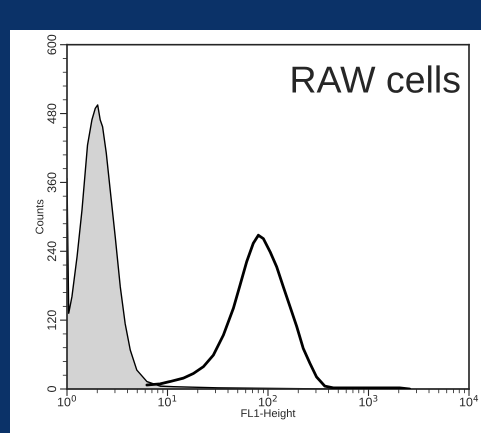 This screenshot has width=481, height=433. What do you see at coordinates (376, 79) in the screenshot?
I see `annotation: RAW cells` at bounding box center [376, 79].